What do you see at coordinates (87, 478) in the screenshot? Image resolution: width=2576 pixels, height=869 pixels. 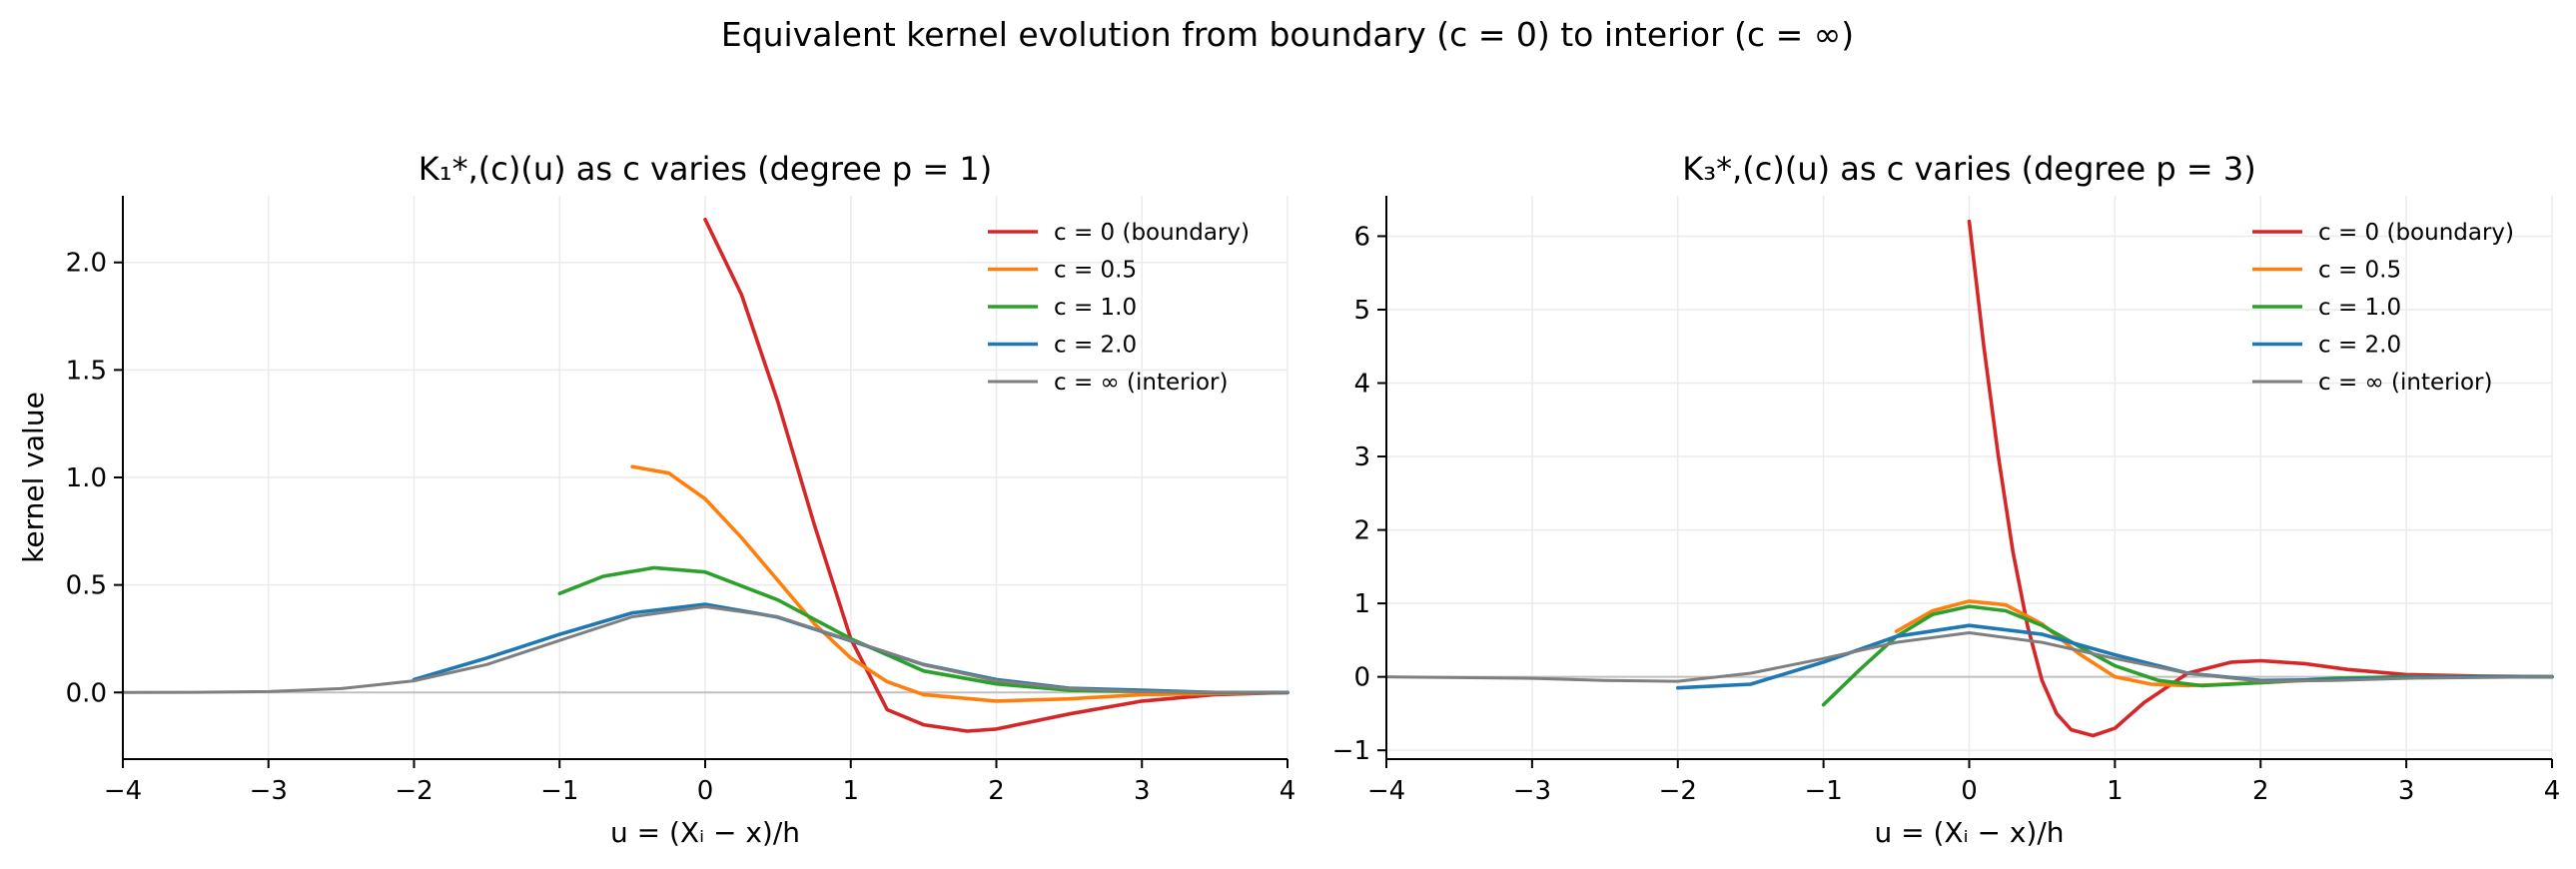 I see `y-tick-label: 1.0` at bounding box center [87, 478].